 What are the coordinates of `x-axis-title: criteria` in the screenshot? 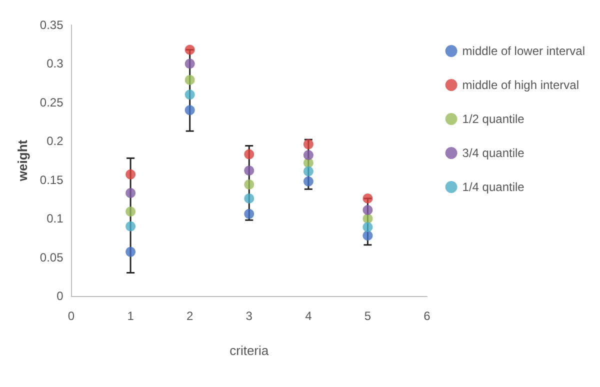 It's located at (250, 350).